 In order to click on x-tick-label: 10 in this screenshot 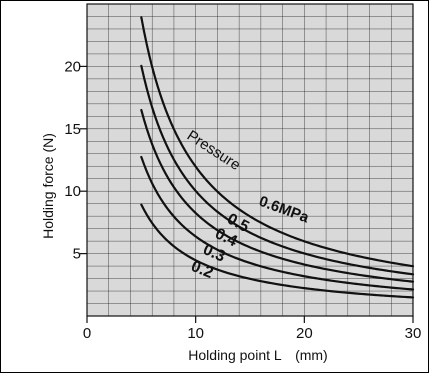, I will do `click(195, 333)`.